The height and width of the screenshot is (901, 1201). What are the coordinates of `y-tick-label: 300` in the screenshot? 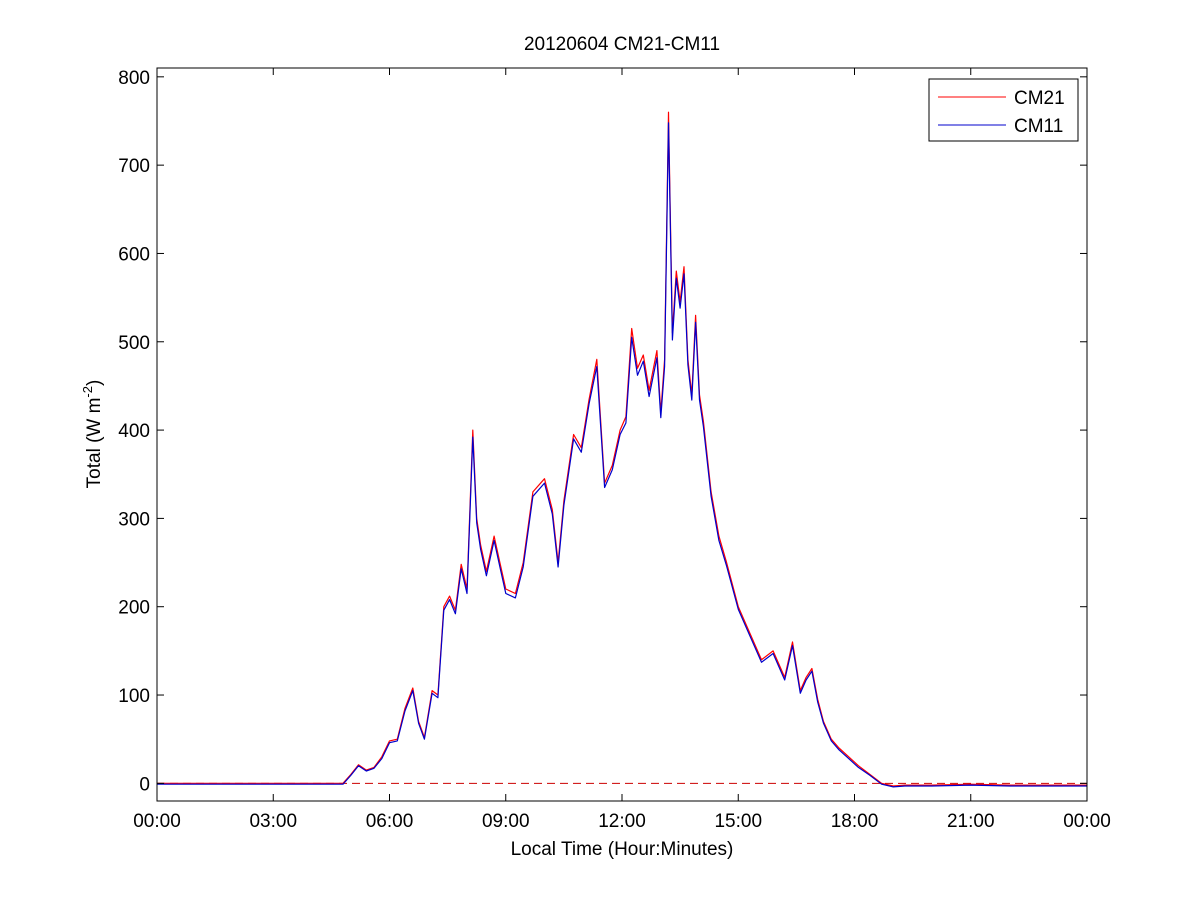 It's located at (134, 519).